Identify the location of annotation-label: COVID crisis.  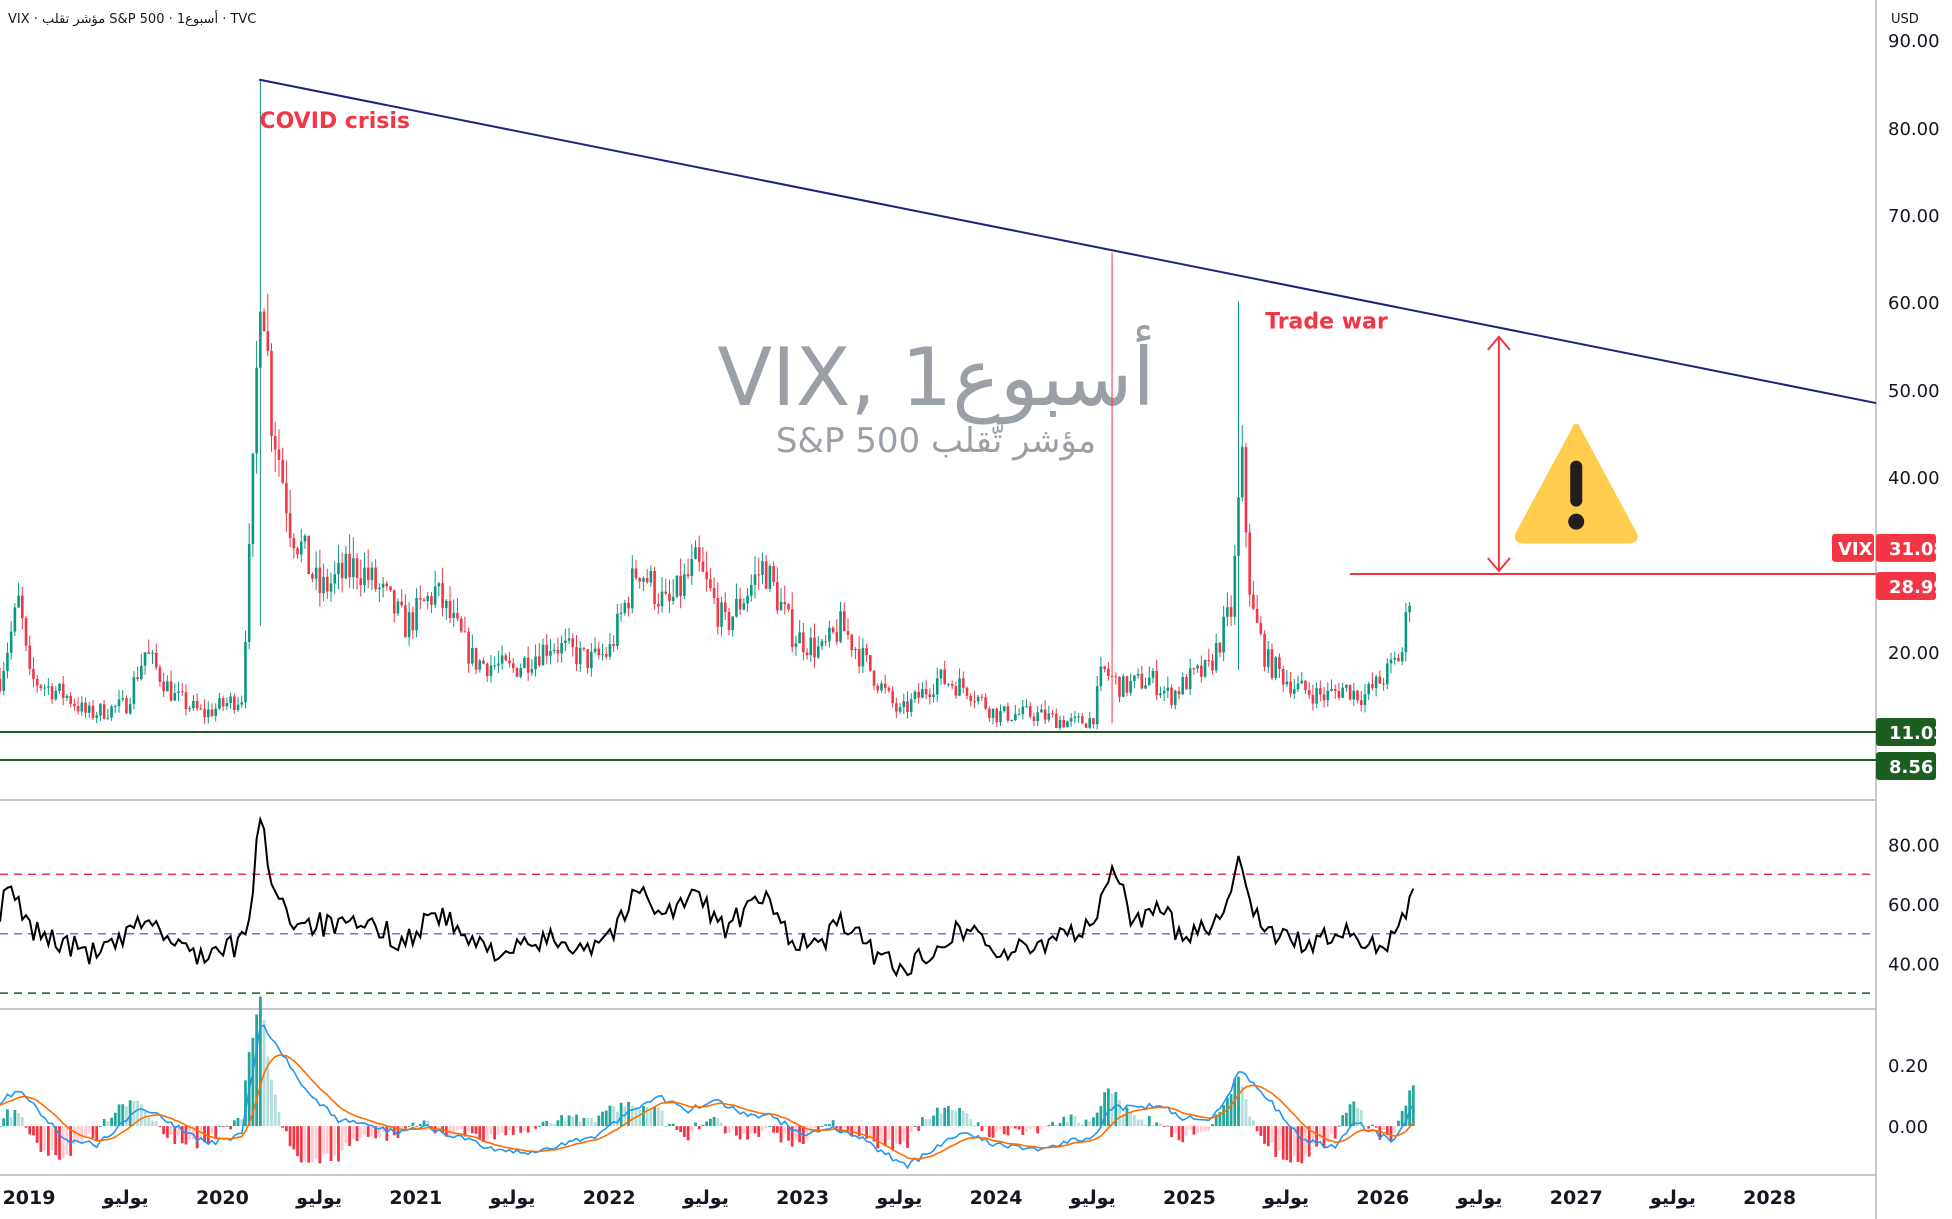
(334, 121).